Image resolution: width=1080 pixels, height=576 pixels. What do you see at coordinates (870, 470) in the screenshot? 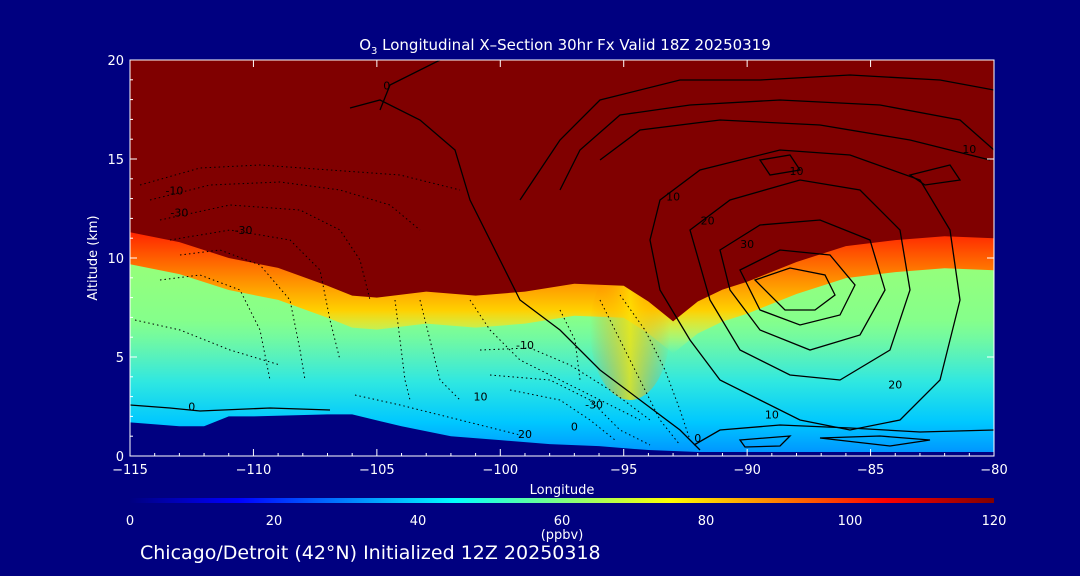
I see `x-tick-label: −85` at bounding box center [870, 470].